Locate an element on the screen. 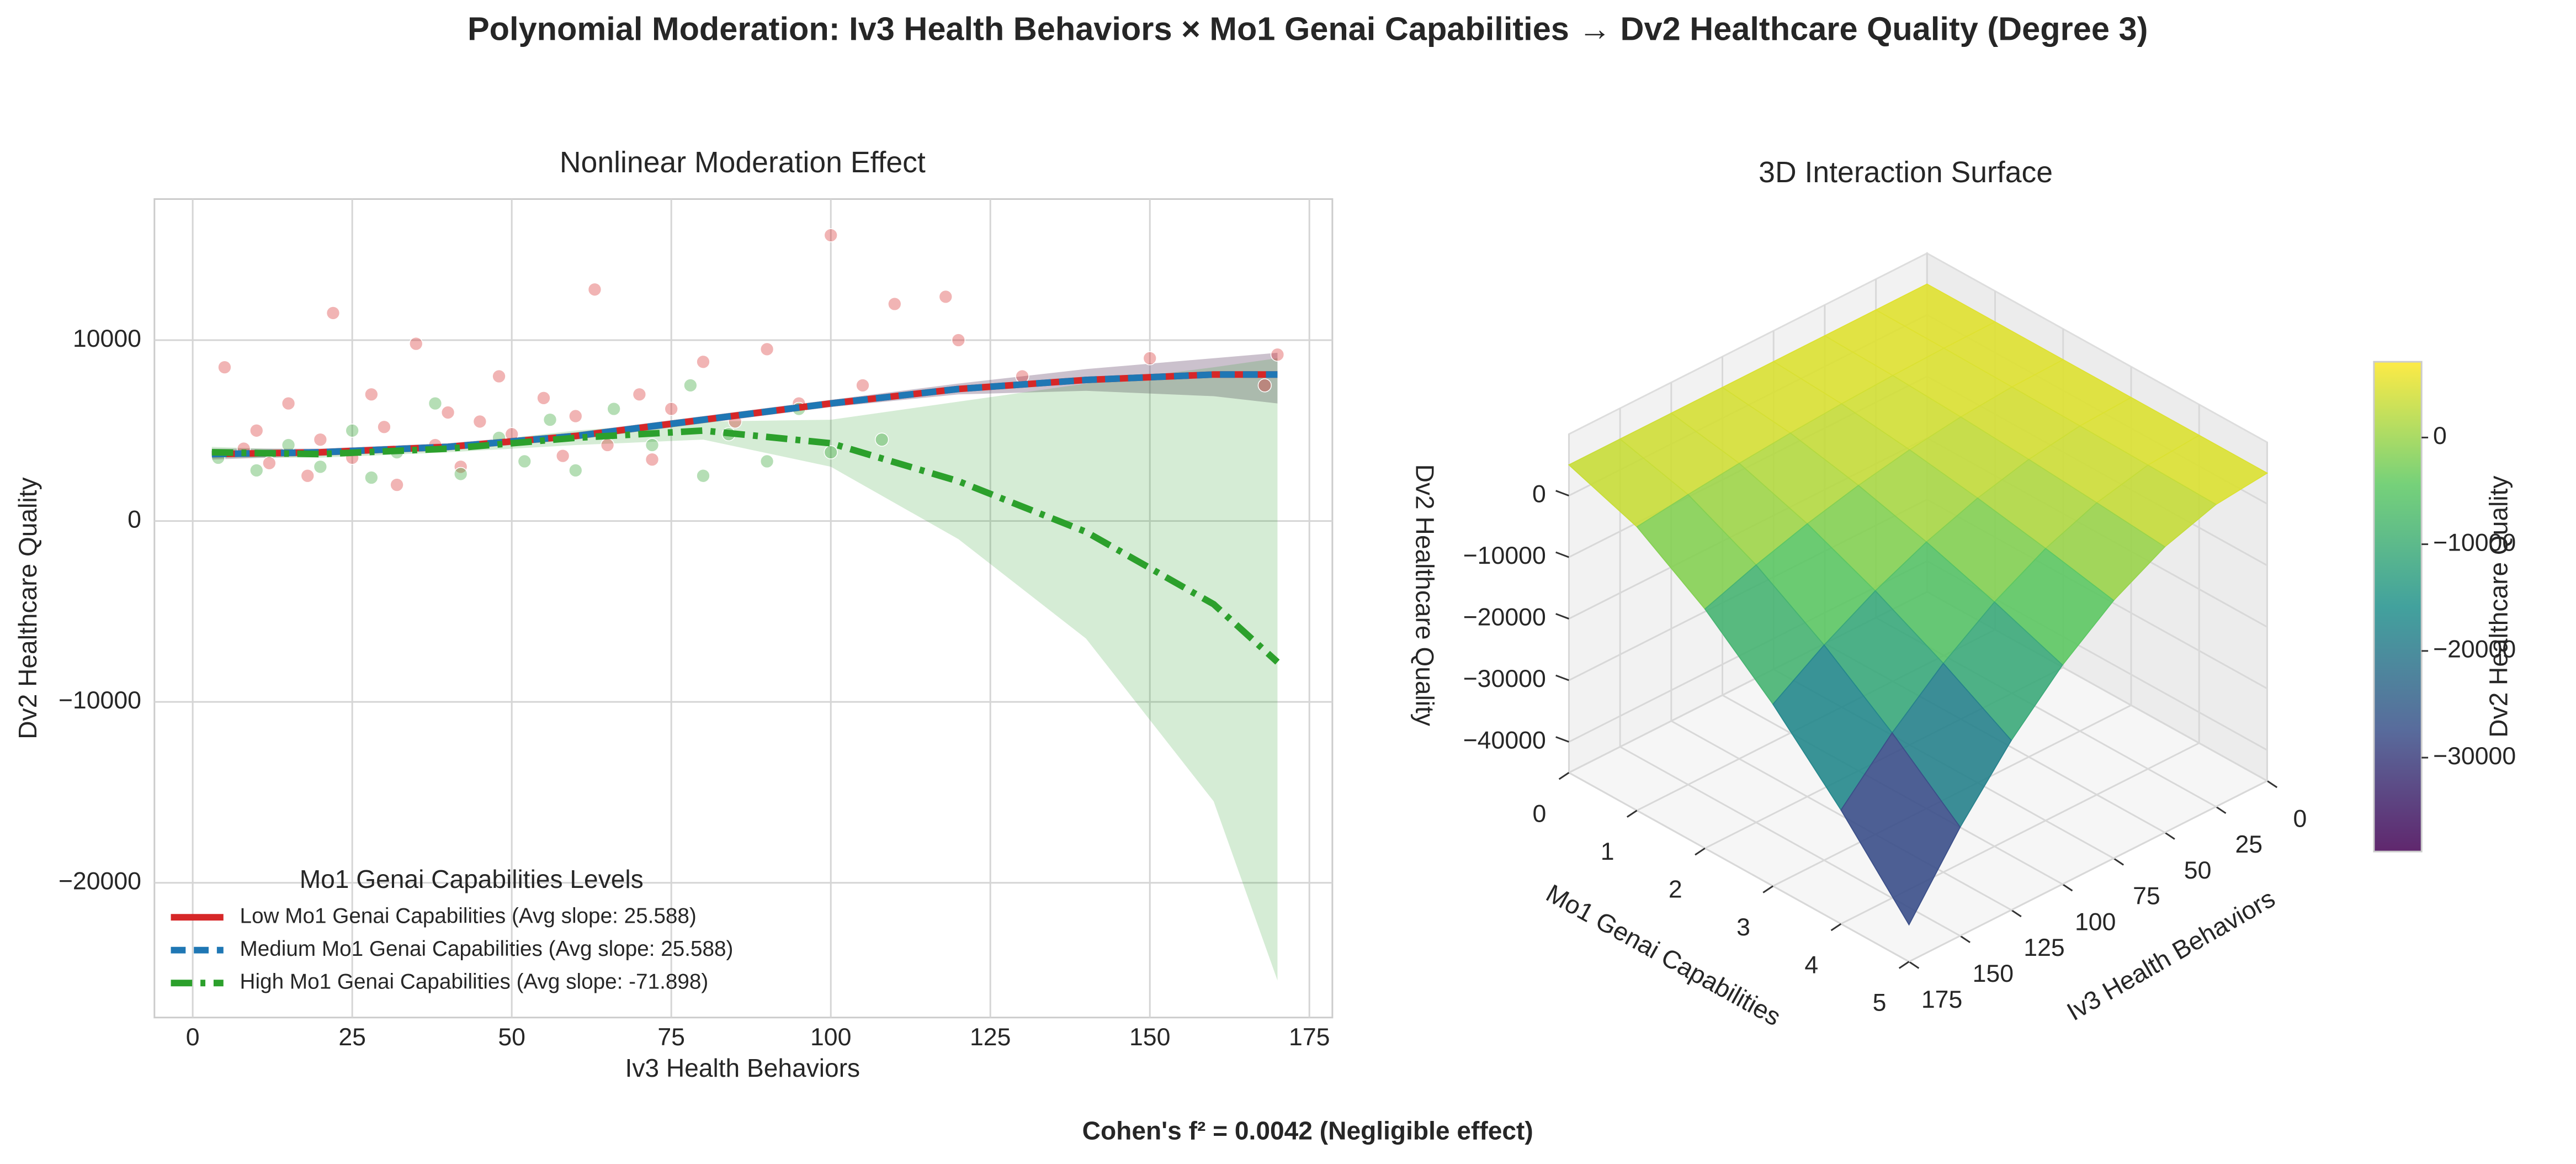  y-tick-label: 5 is located at coordinates (1880, 1003).